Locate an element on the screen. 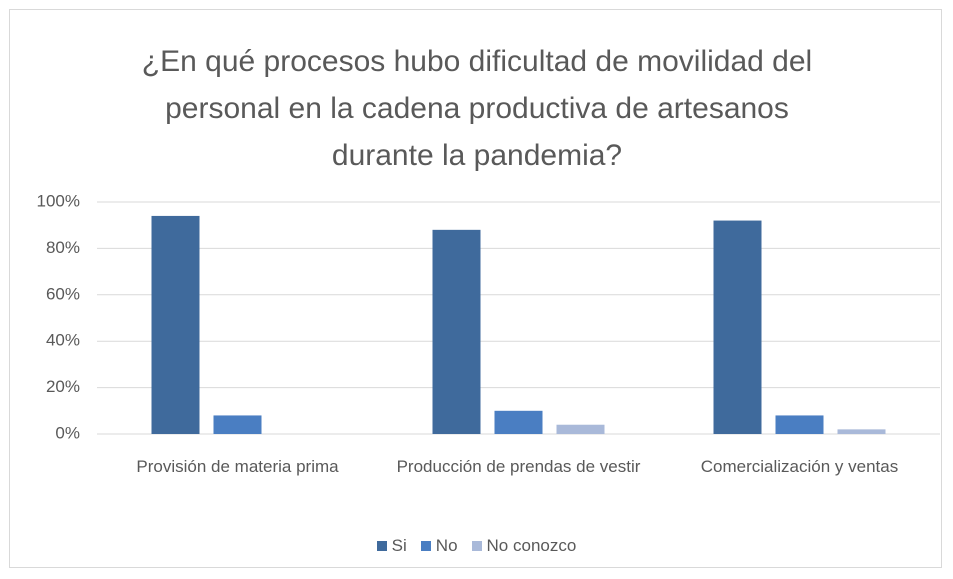 Image resolution: width=953 pixels, height=579 pixels. y-tick-label: 100% is located at coordinates (58, 200).